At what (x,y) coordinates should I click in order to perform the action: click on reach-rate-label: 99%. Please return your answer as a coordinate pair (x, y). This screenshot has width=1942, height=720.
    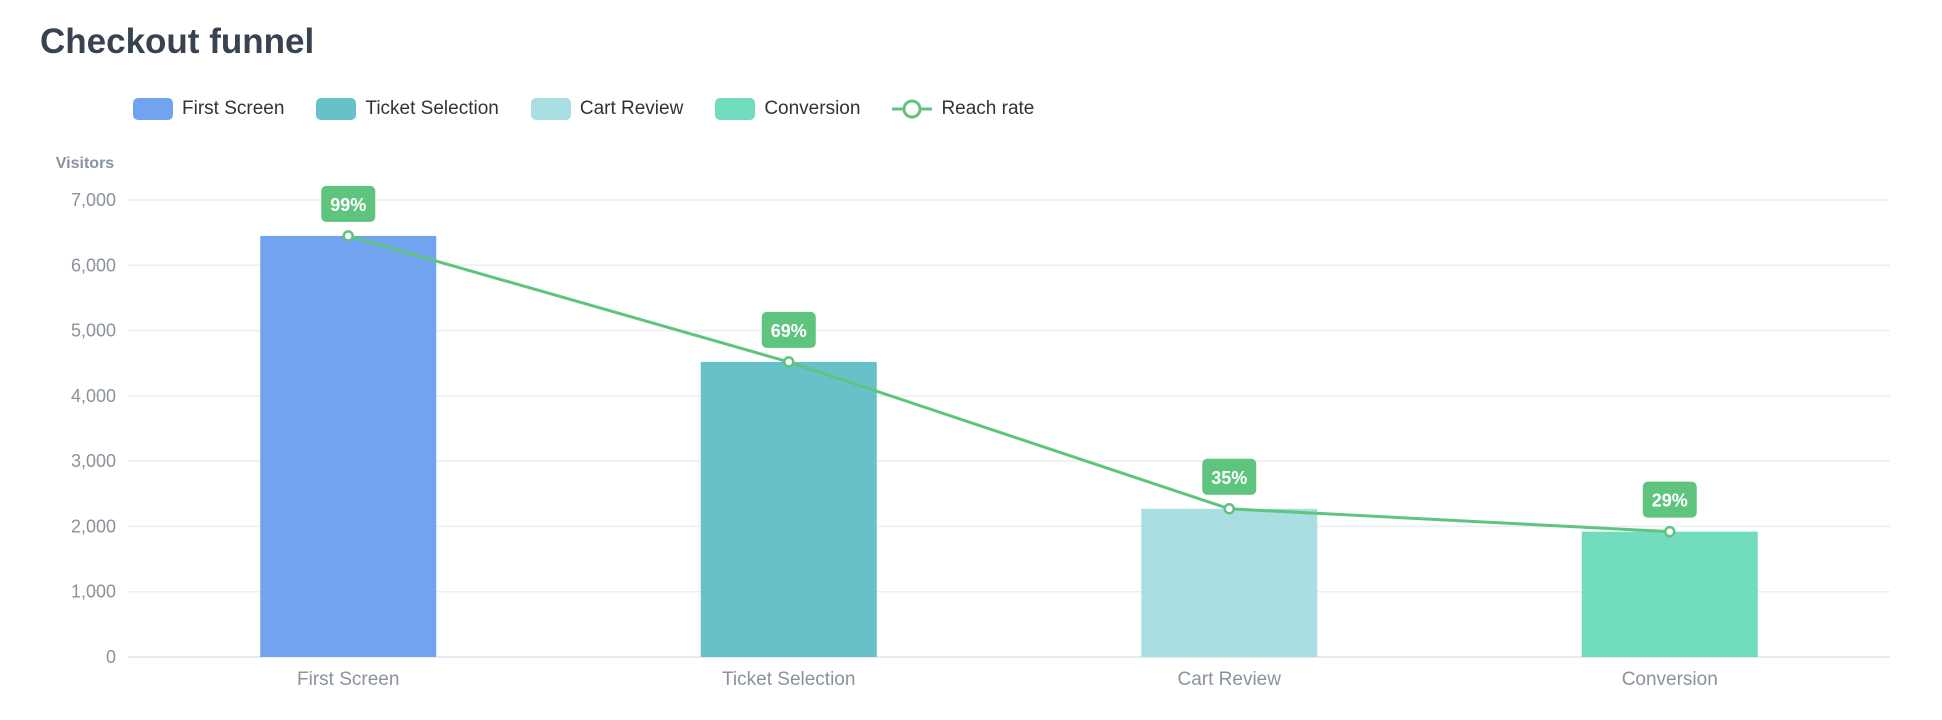
    Looking at the image, I should click on (348, 205).